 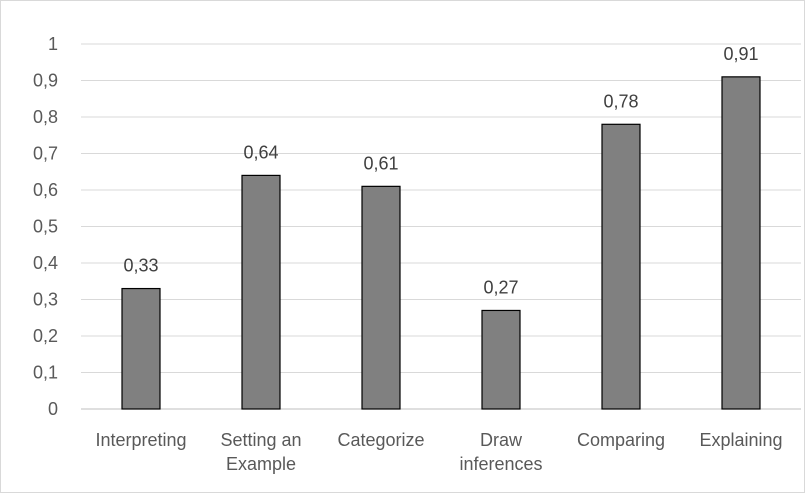 I want to click on category-label: inferences, so click(x=500, y=464).